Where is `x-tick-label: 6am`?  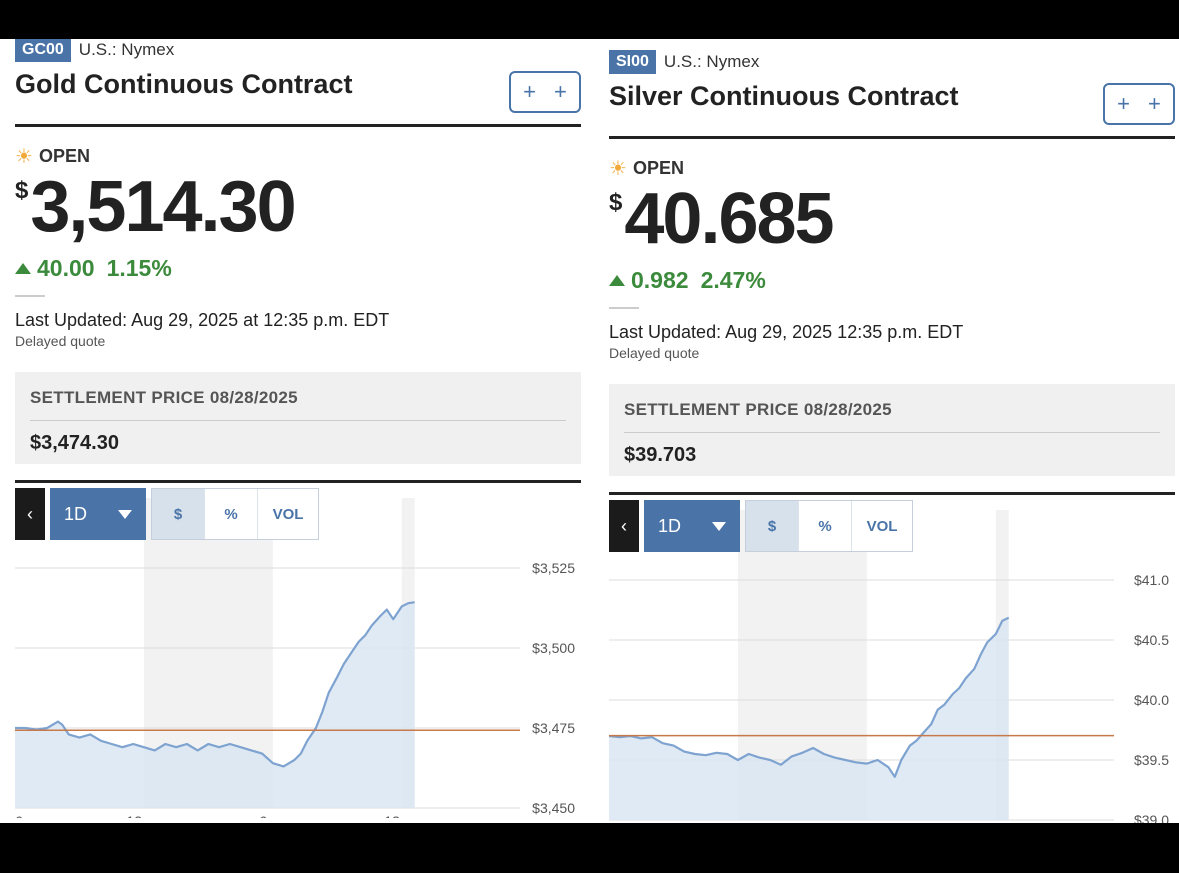 x-tick-label: 6am is located at coordinates (272, 815).